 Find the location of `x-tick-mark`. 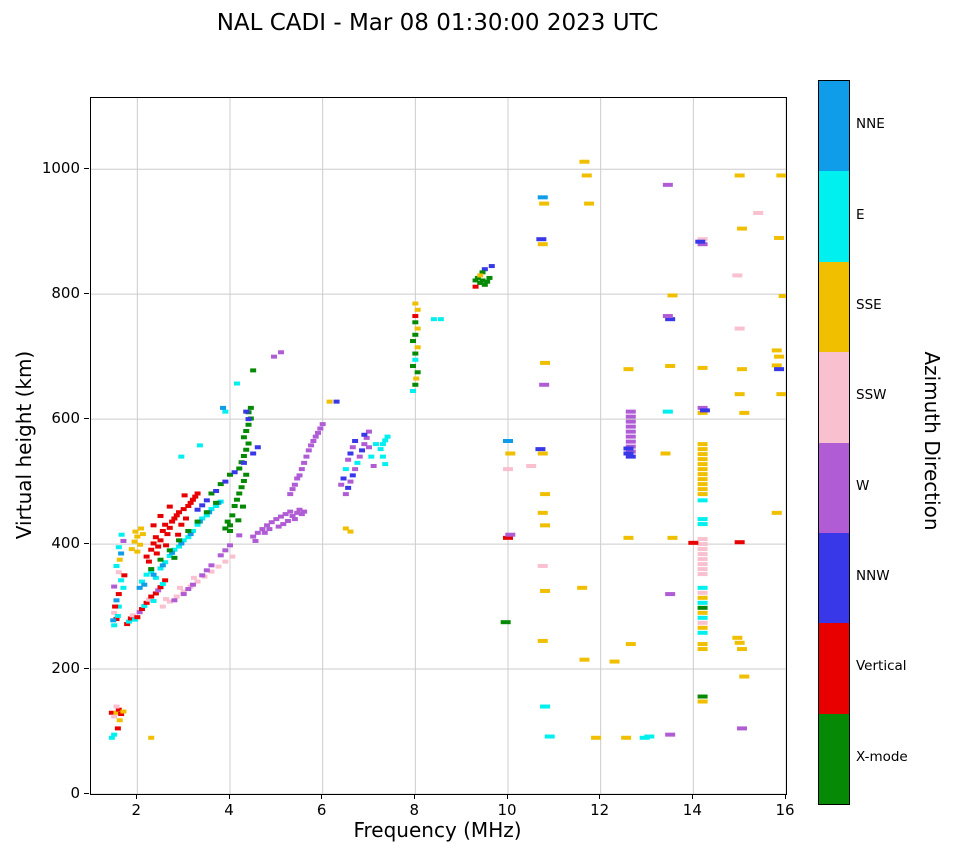

x-tick-mark is located at coordinates (600, 796).